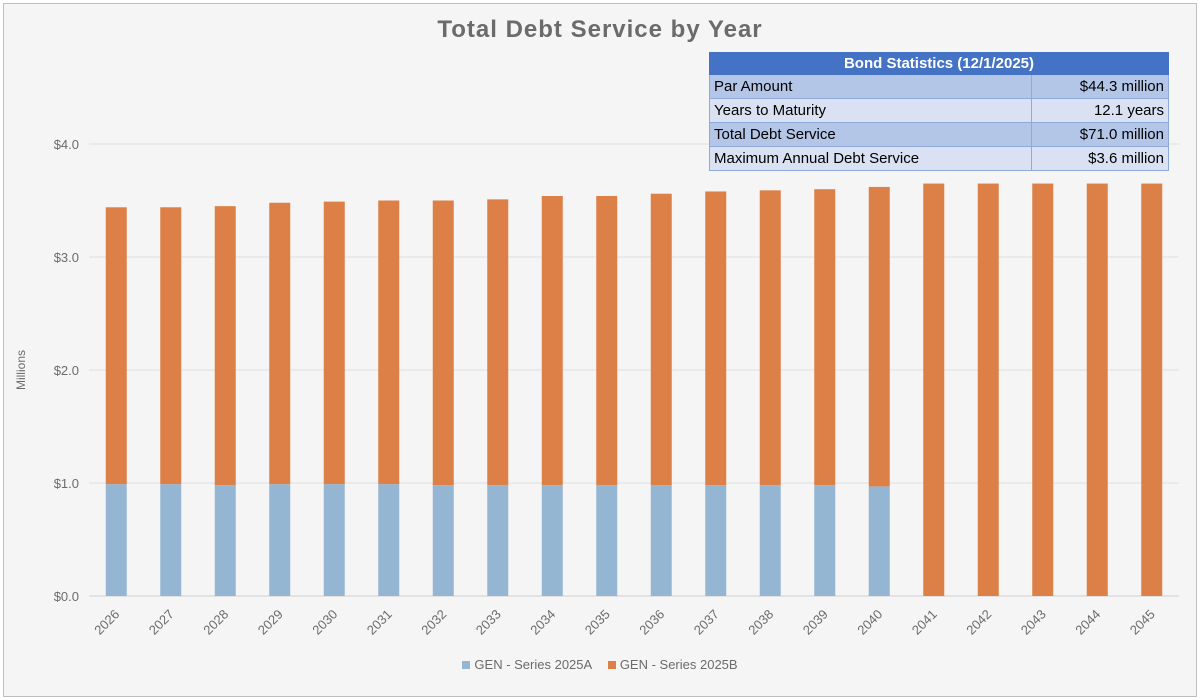 This screenshot has height=700, width=1200. I want to click on x-tick-label: 2035, so click(597, 622).